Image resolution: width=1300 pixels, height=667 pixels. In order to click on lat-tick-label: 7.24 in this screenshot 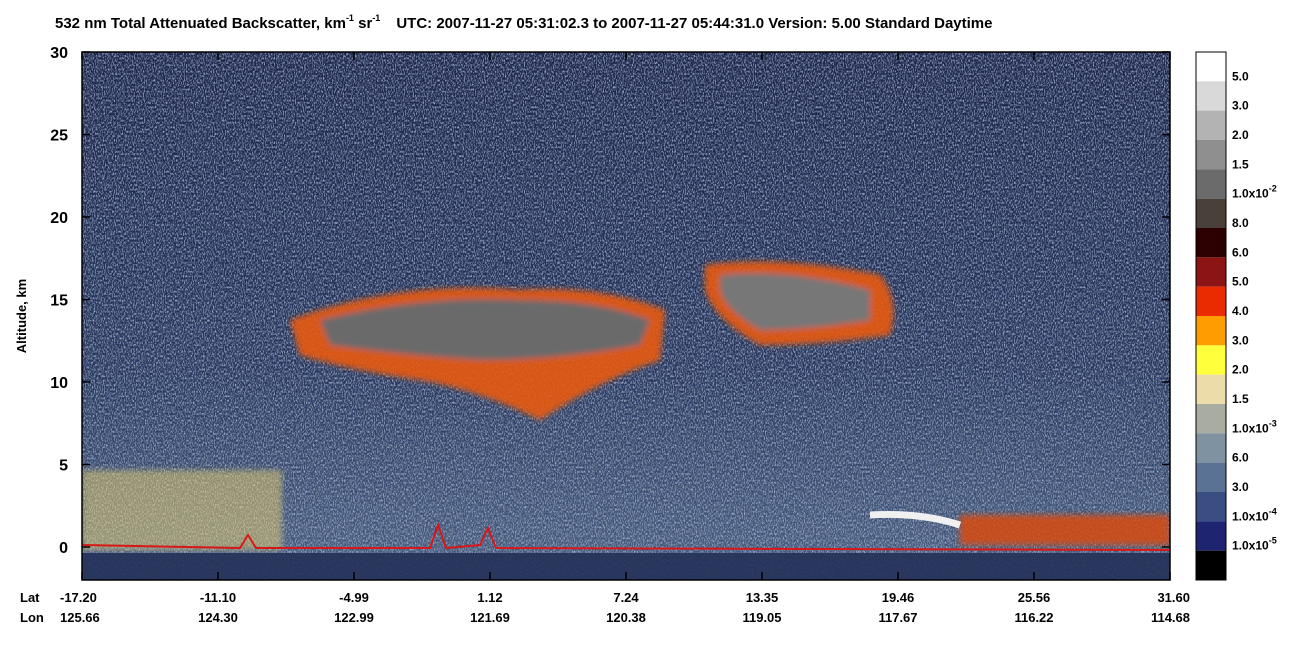, I will do `click(626, 597)`.